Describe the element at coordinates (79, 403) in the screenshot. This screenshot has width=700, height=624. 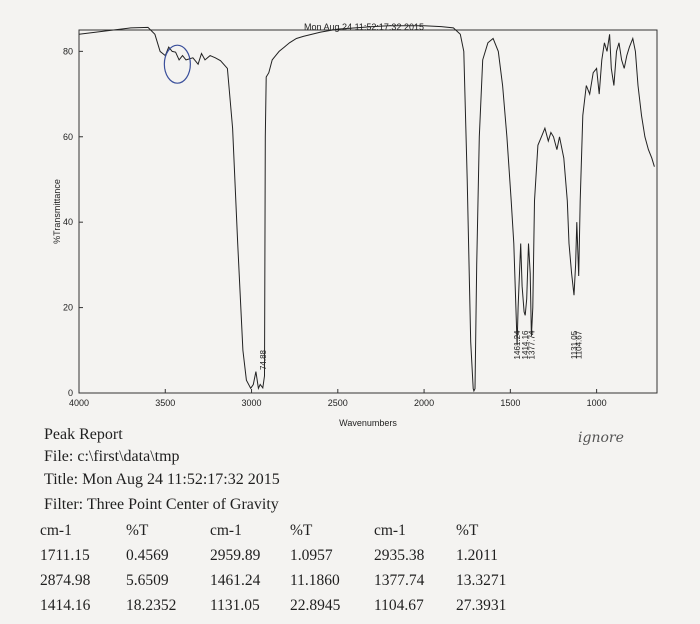
I see `x-tick-label: 4000` at that location.